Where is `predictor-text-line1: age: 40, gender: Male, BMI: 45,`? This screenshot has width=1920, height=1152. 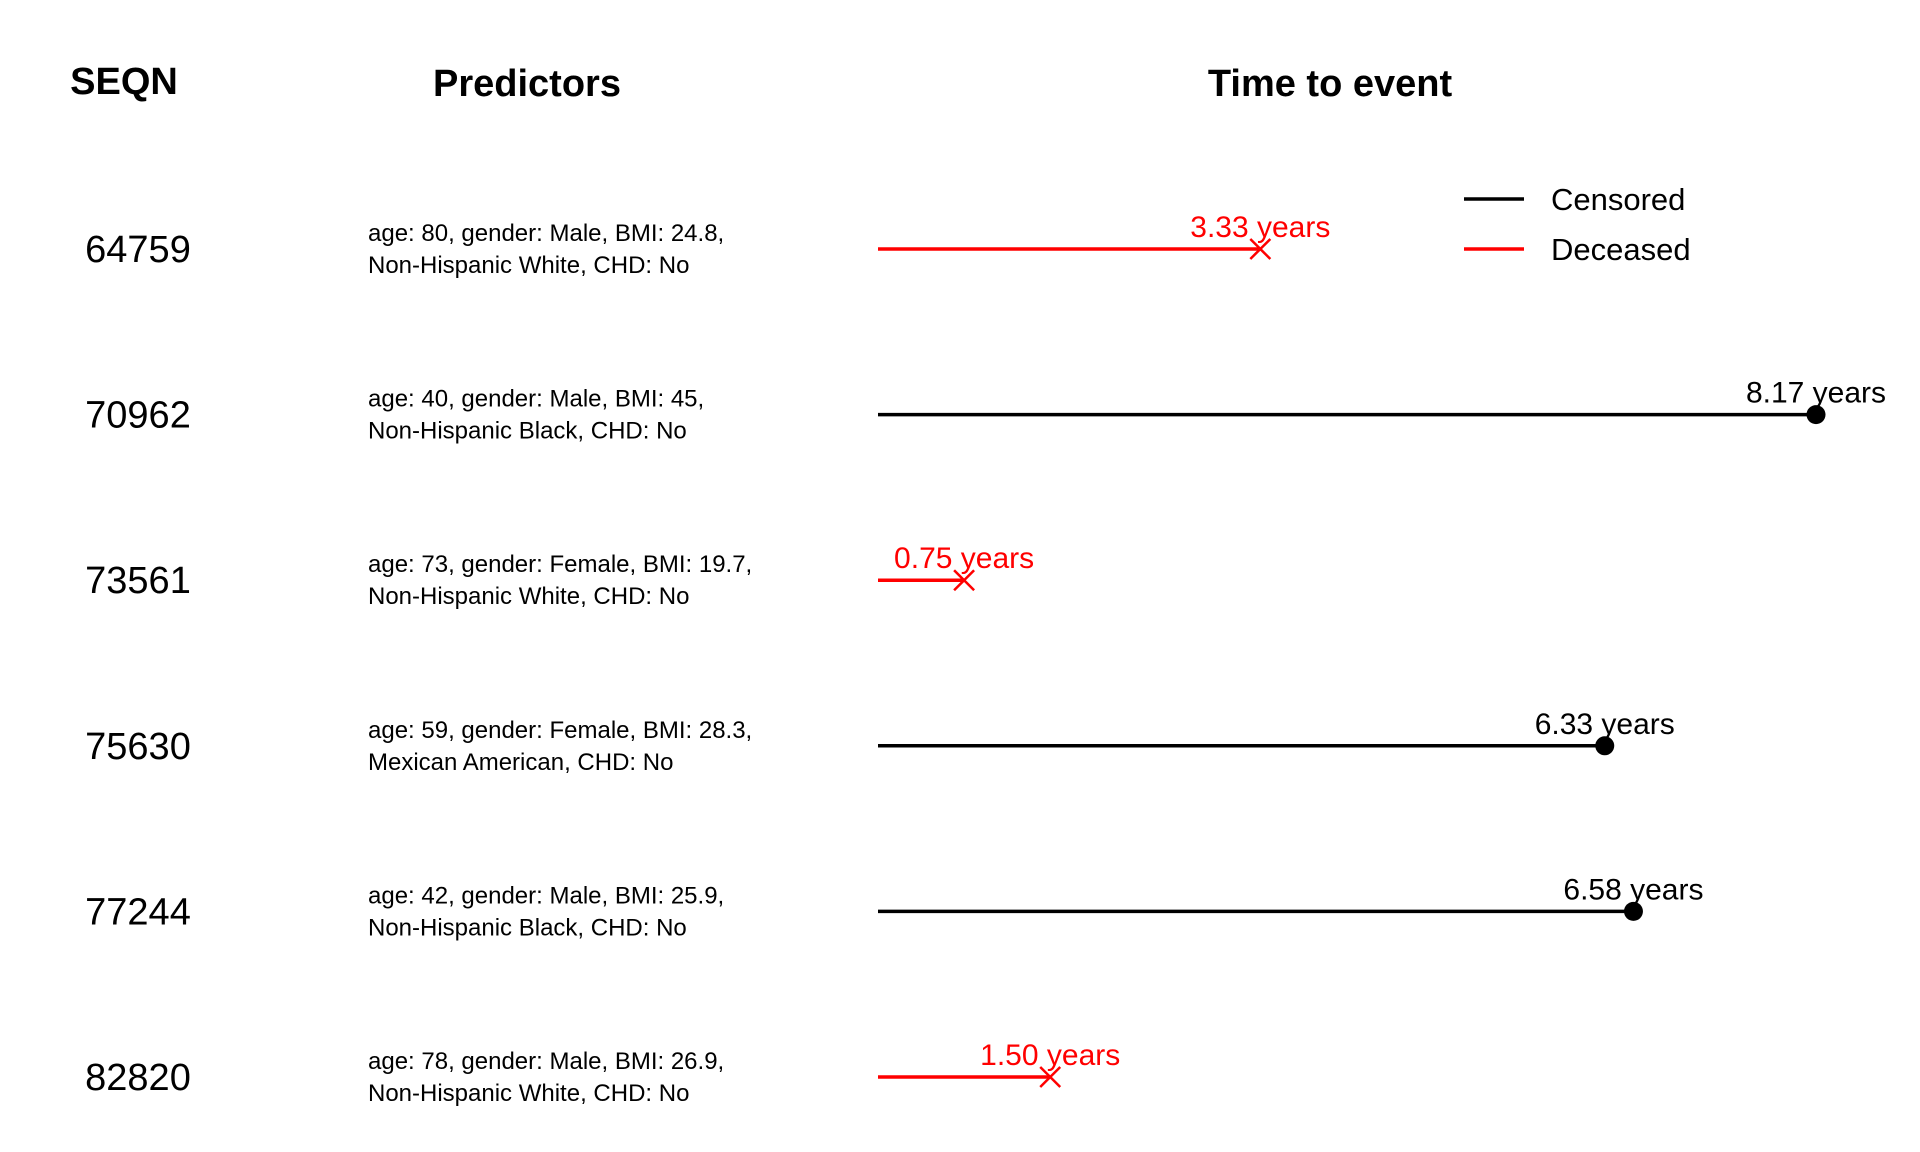 predictor-text-line1: age: 40, gender: Male, BMI: 45, is located at coordinates (536, 399).